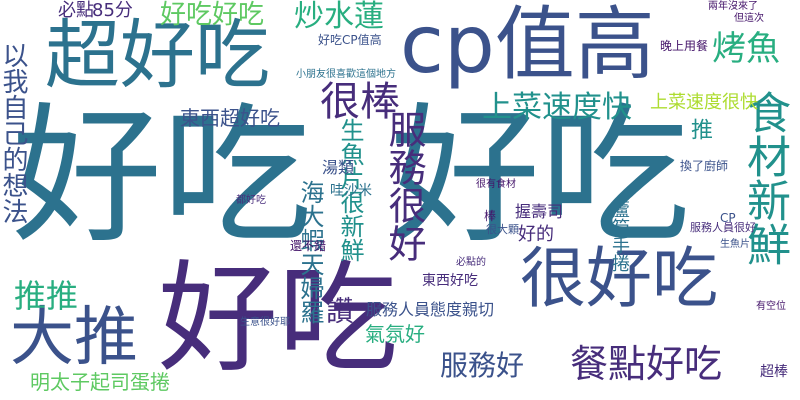 The height and width of the screenshot is (400, 800). Describe the element at coordinates (619, 278) in the screenshot. I see `word-very-tasty: 很好吃` at that location.